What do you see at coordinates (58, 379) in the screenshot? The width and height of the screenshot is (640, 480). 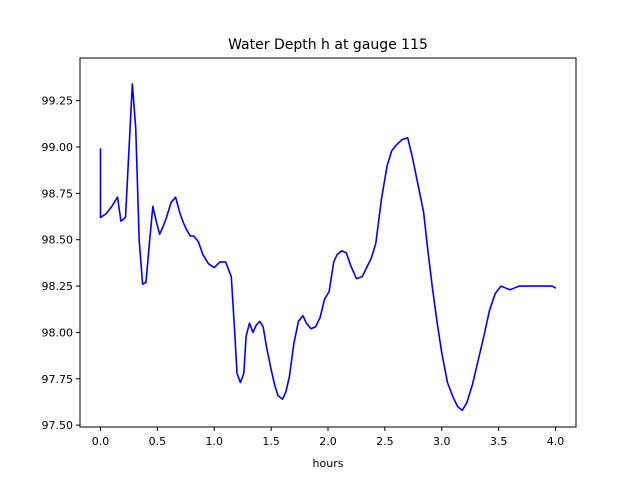 I see `y-tick-label: 97.75` at bounding box center [58, 379].